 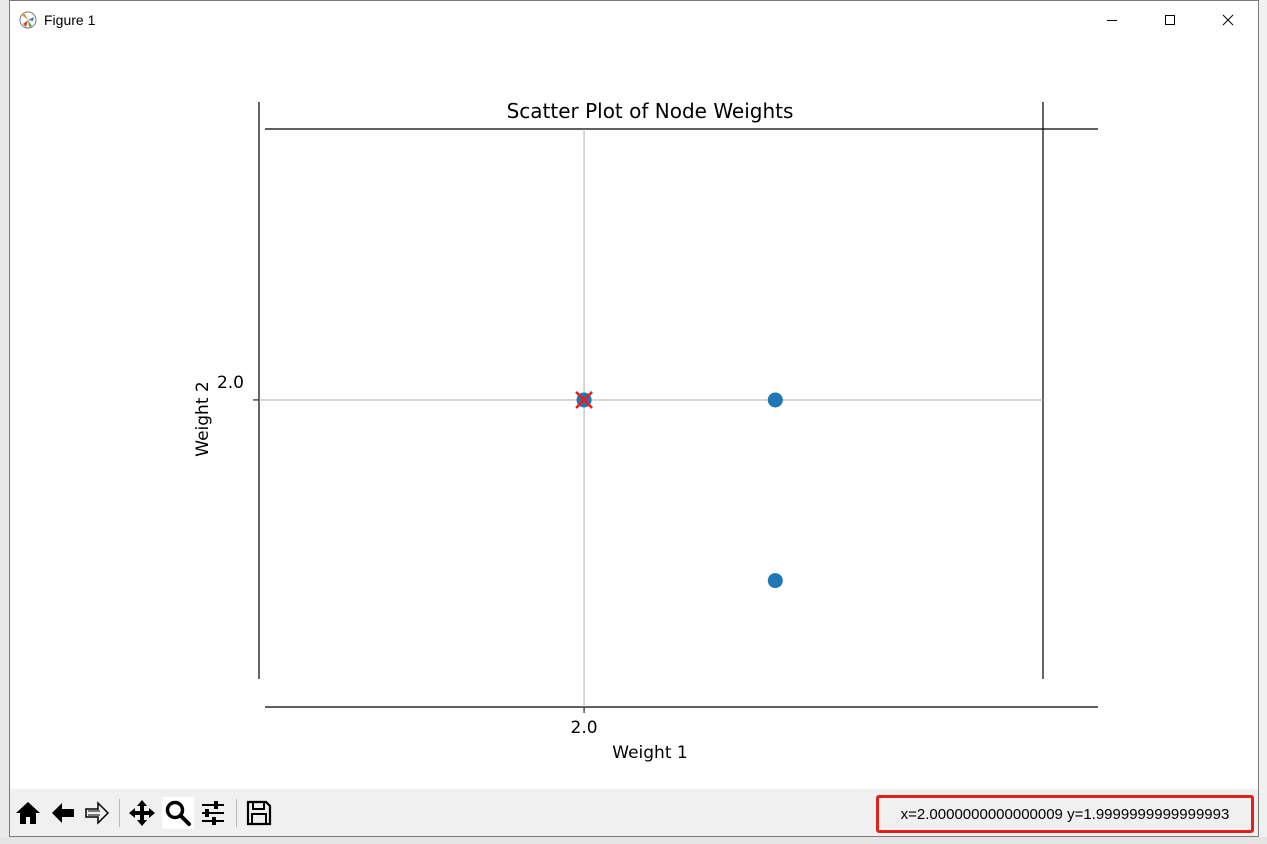 I want to click on x-tick-label: 2.0, so click(x=584, y=728).